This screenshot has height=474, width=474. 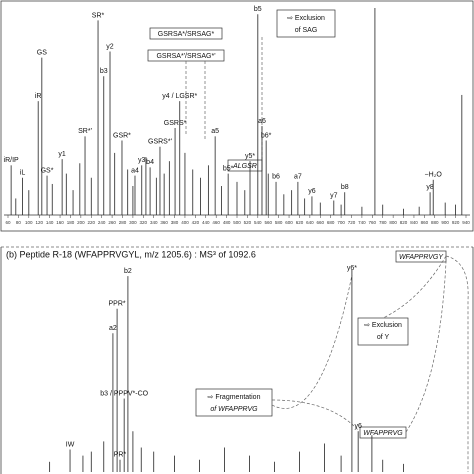 What do you see at coordinates (234, 397) in the screenshot?
I see `annotation: ⇨ Fragmentation` at bounding box center [234, 397].